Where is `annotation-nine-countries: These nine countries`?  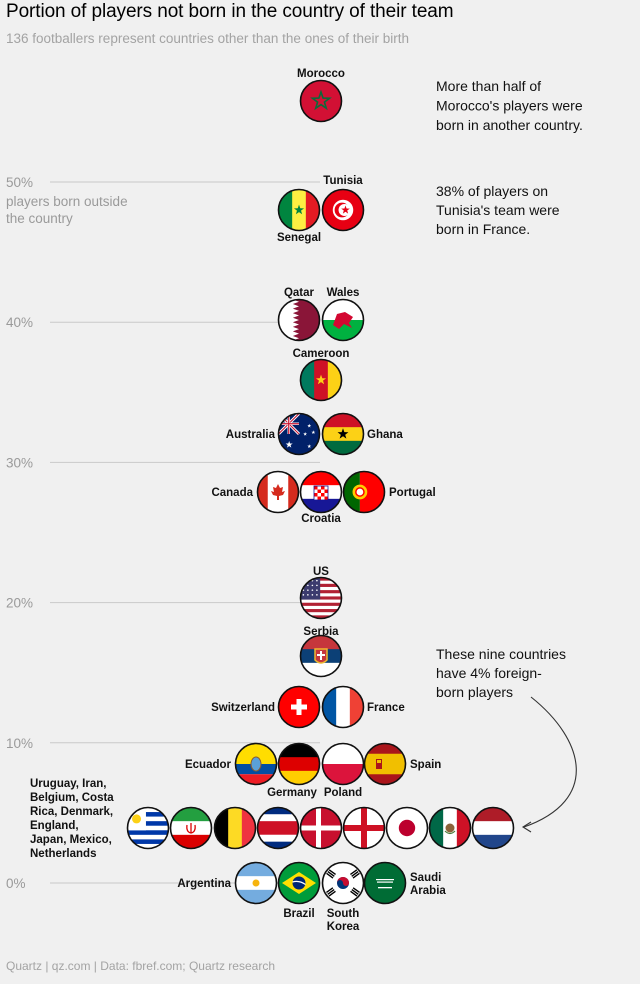
annotation-nine-countries: These nine countries is located at coordinates (501, 654).